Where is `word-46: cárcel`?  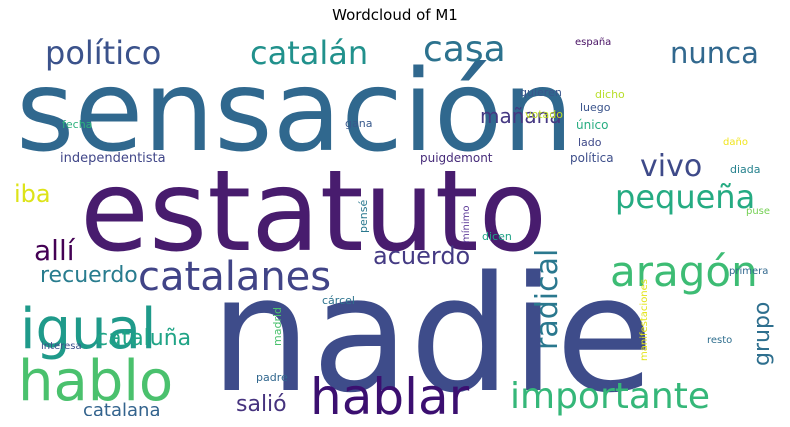 word-46: cárcel is located at coordinates (338, 300).